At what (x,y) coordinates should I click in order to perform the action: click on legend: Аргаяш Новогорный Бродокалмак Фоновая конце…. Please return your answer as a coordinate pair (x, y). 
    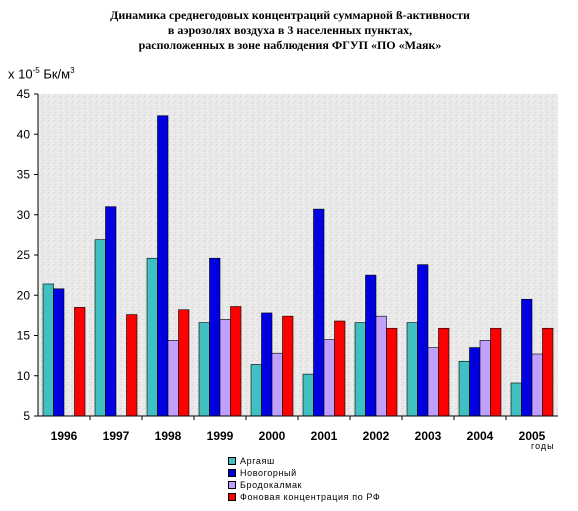
    Looking at the image, I should click on (304, 479).